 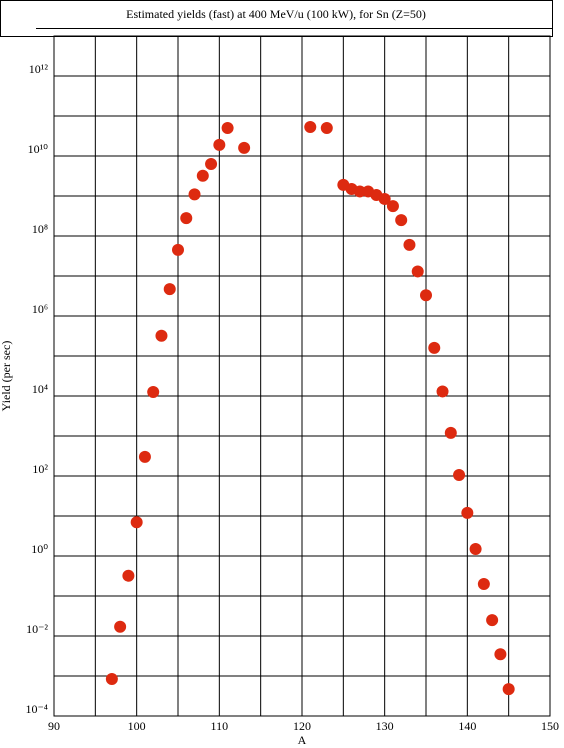 I want to click on y-tick-label: 10⁴, so click(x=40, y=389).